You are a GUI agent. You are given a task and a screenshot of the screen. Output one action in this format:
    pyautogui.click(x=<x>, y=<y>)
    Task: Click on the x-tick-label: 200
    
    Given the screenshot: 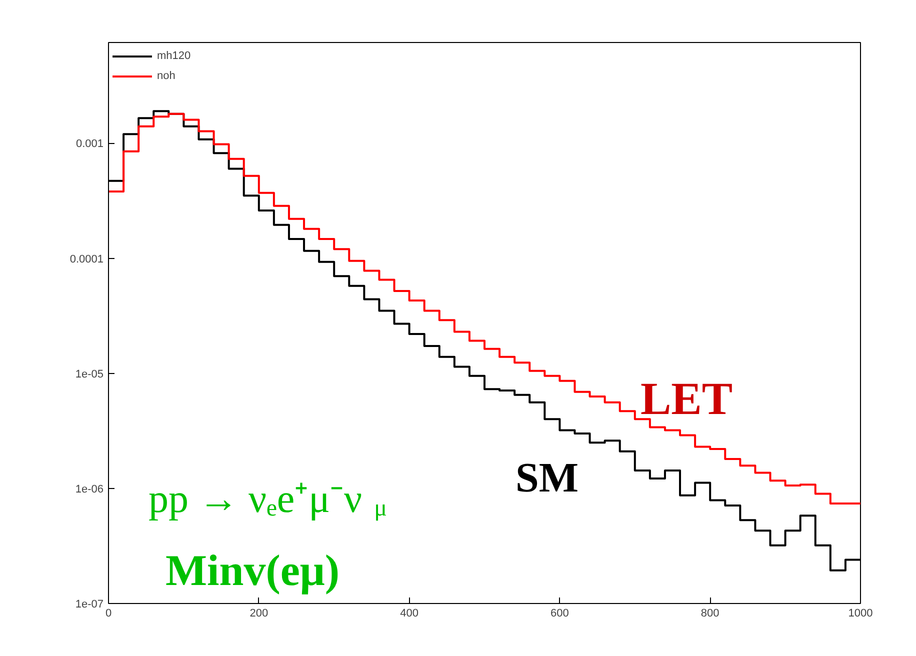 What is the action you would take?
    pyautogui.click(x=259, y=614)
    